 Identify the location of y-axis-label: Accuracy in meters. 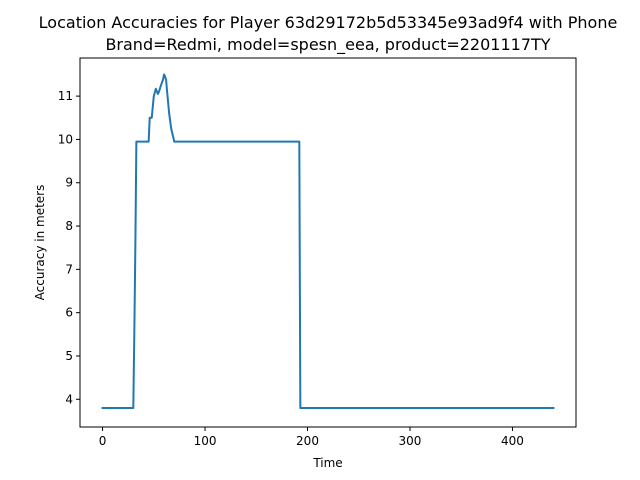
(40, 243).